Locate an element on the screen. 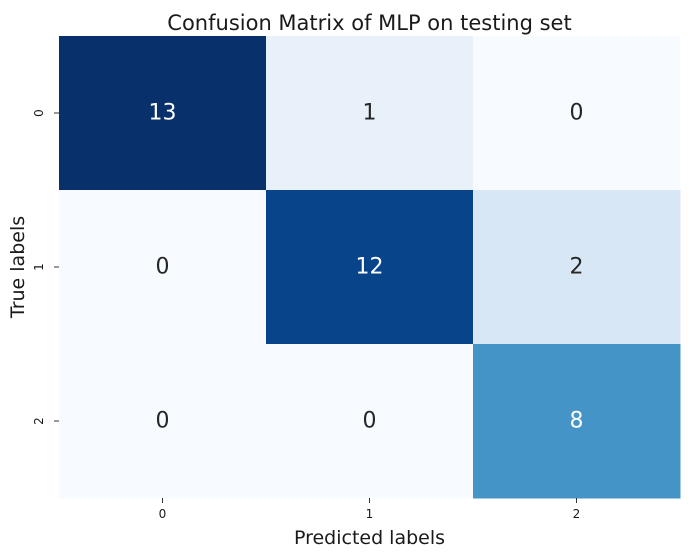  y-tick-label: 0 is located at coordinates (39, 113).